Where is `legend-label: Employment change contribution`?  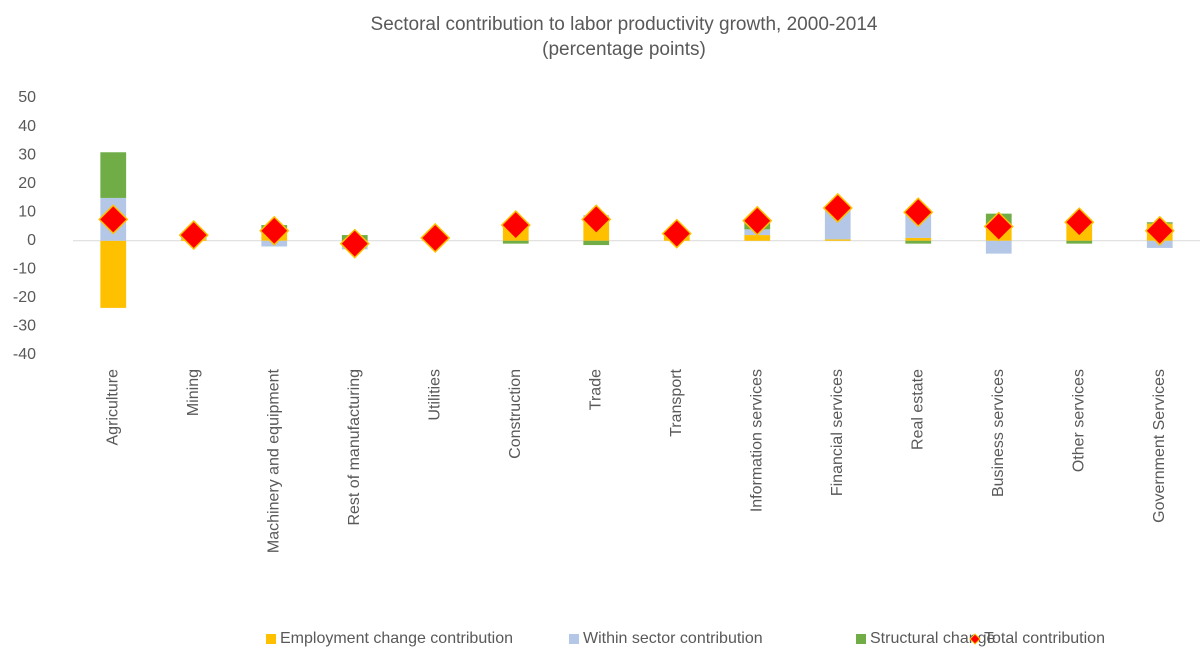 legend-label: Employment change contribution is located at coordinates (396, 638).